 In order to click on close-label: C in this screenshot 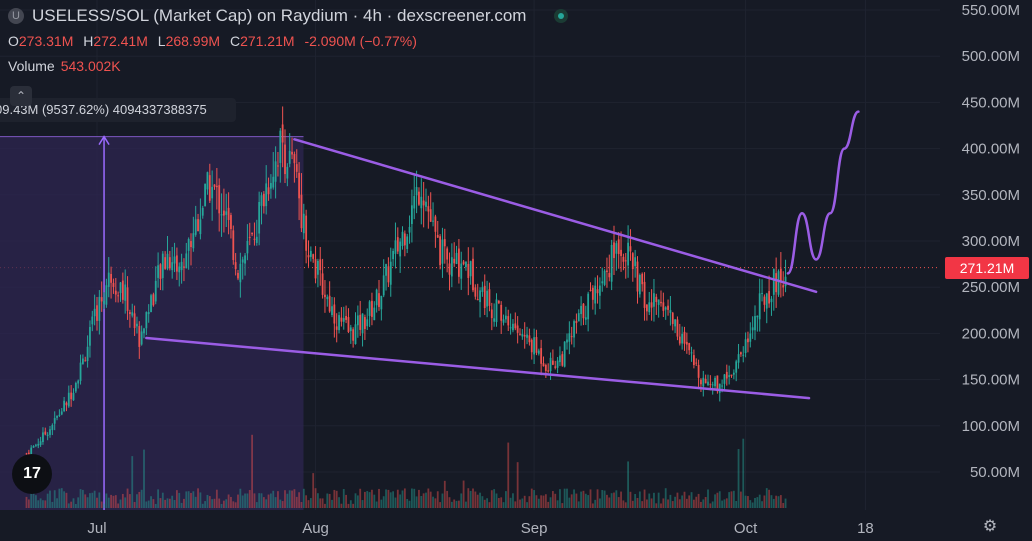, I will do `click(235, 41)`.